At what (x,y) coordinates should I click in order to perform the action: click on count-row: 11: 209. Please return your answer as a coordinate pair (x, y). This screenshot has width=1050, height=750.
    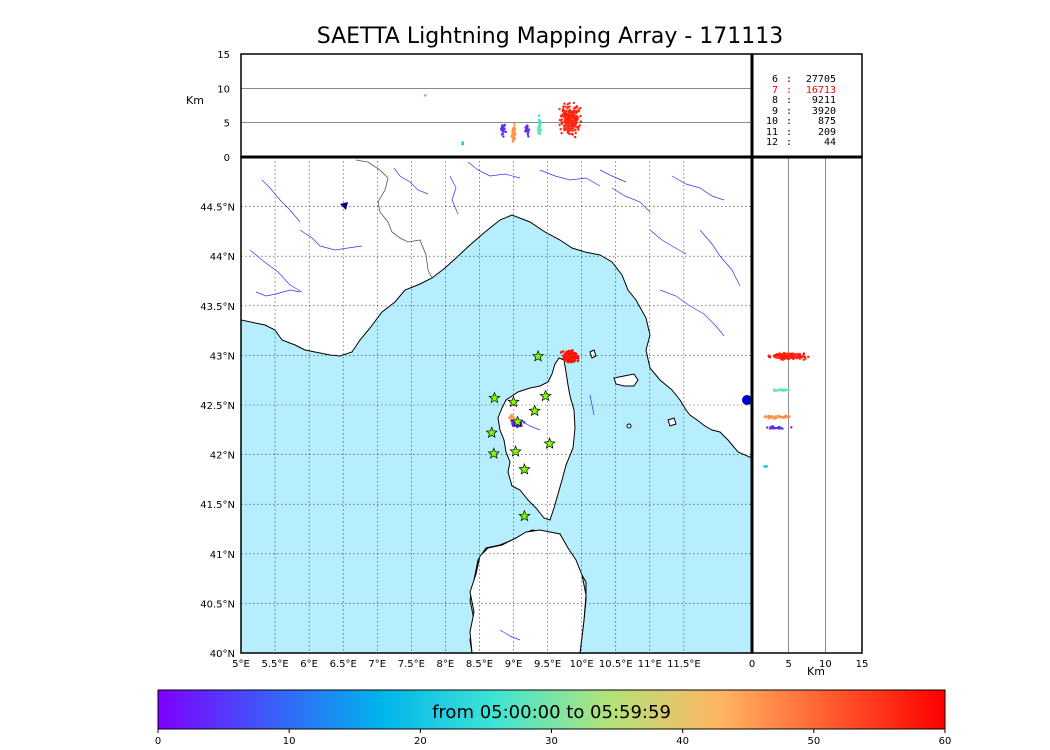
    Looking at the image, I should click on (798, 132).